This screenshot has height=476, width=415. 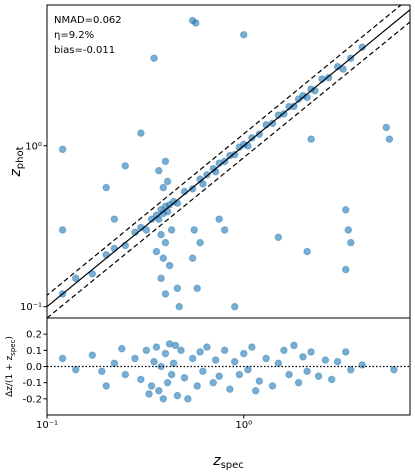 I want to click on y-tick-label: -0.1, so click(x=32, y=383).